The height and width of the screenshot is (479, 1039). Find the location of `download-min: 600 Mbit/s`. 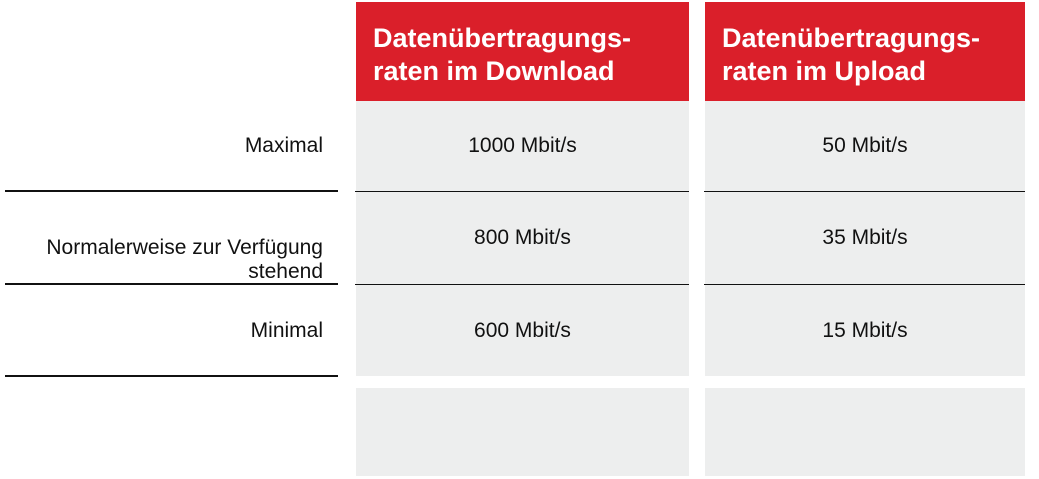

download-min: 600 Mbit/s is located at coordinates (522, 330).